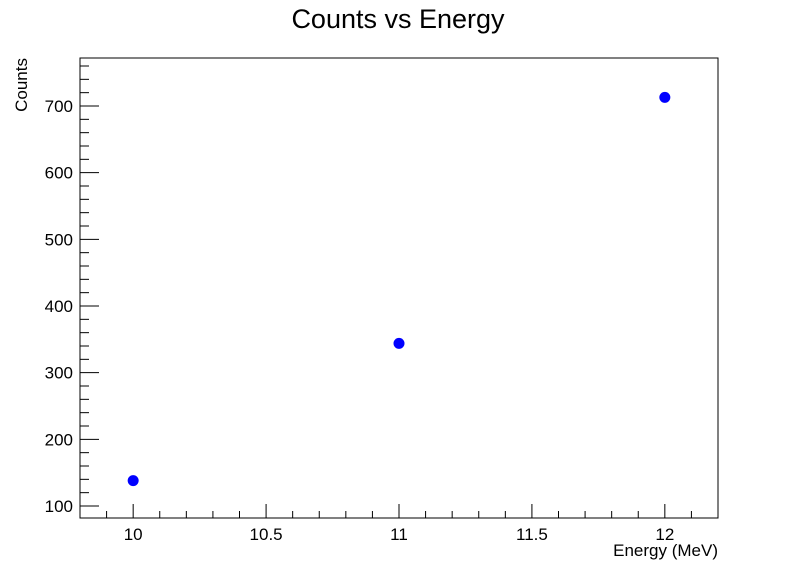 The width and height of the screenshot is (798, 576). I want to click on x-tick-label: 10.5, so click(266, 534).